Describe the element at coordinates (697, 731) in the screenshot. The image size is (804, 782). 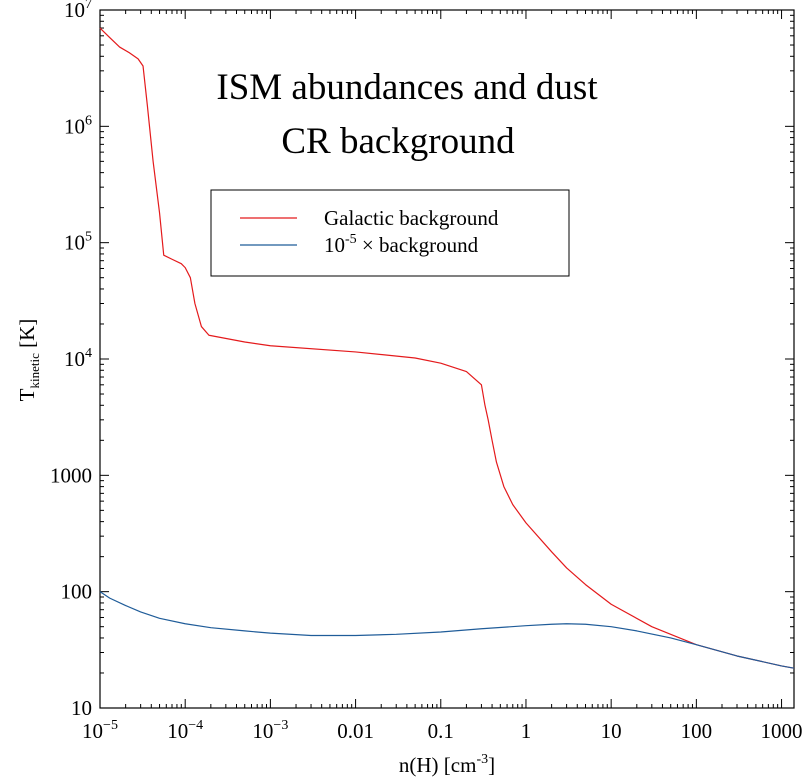
I see `x-tick-label: 100` at that location.